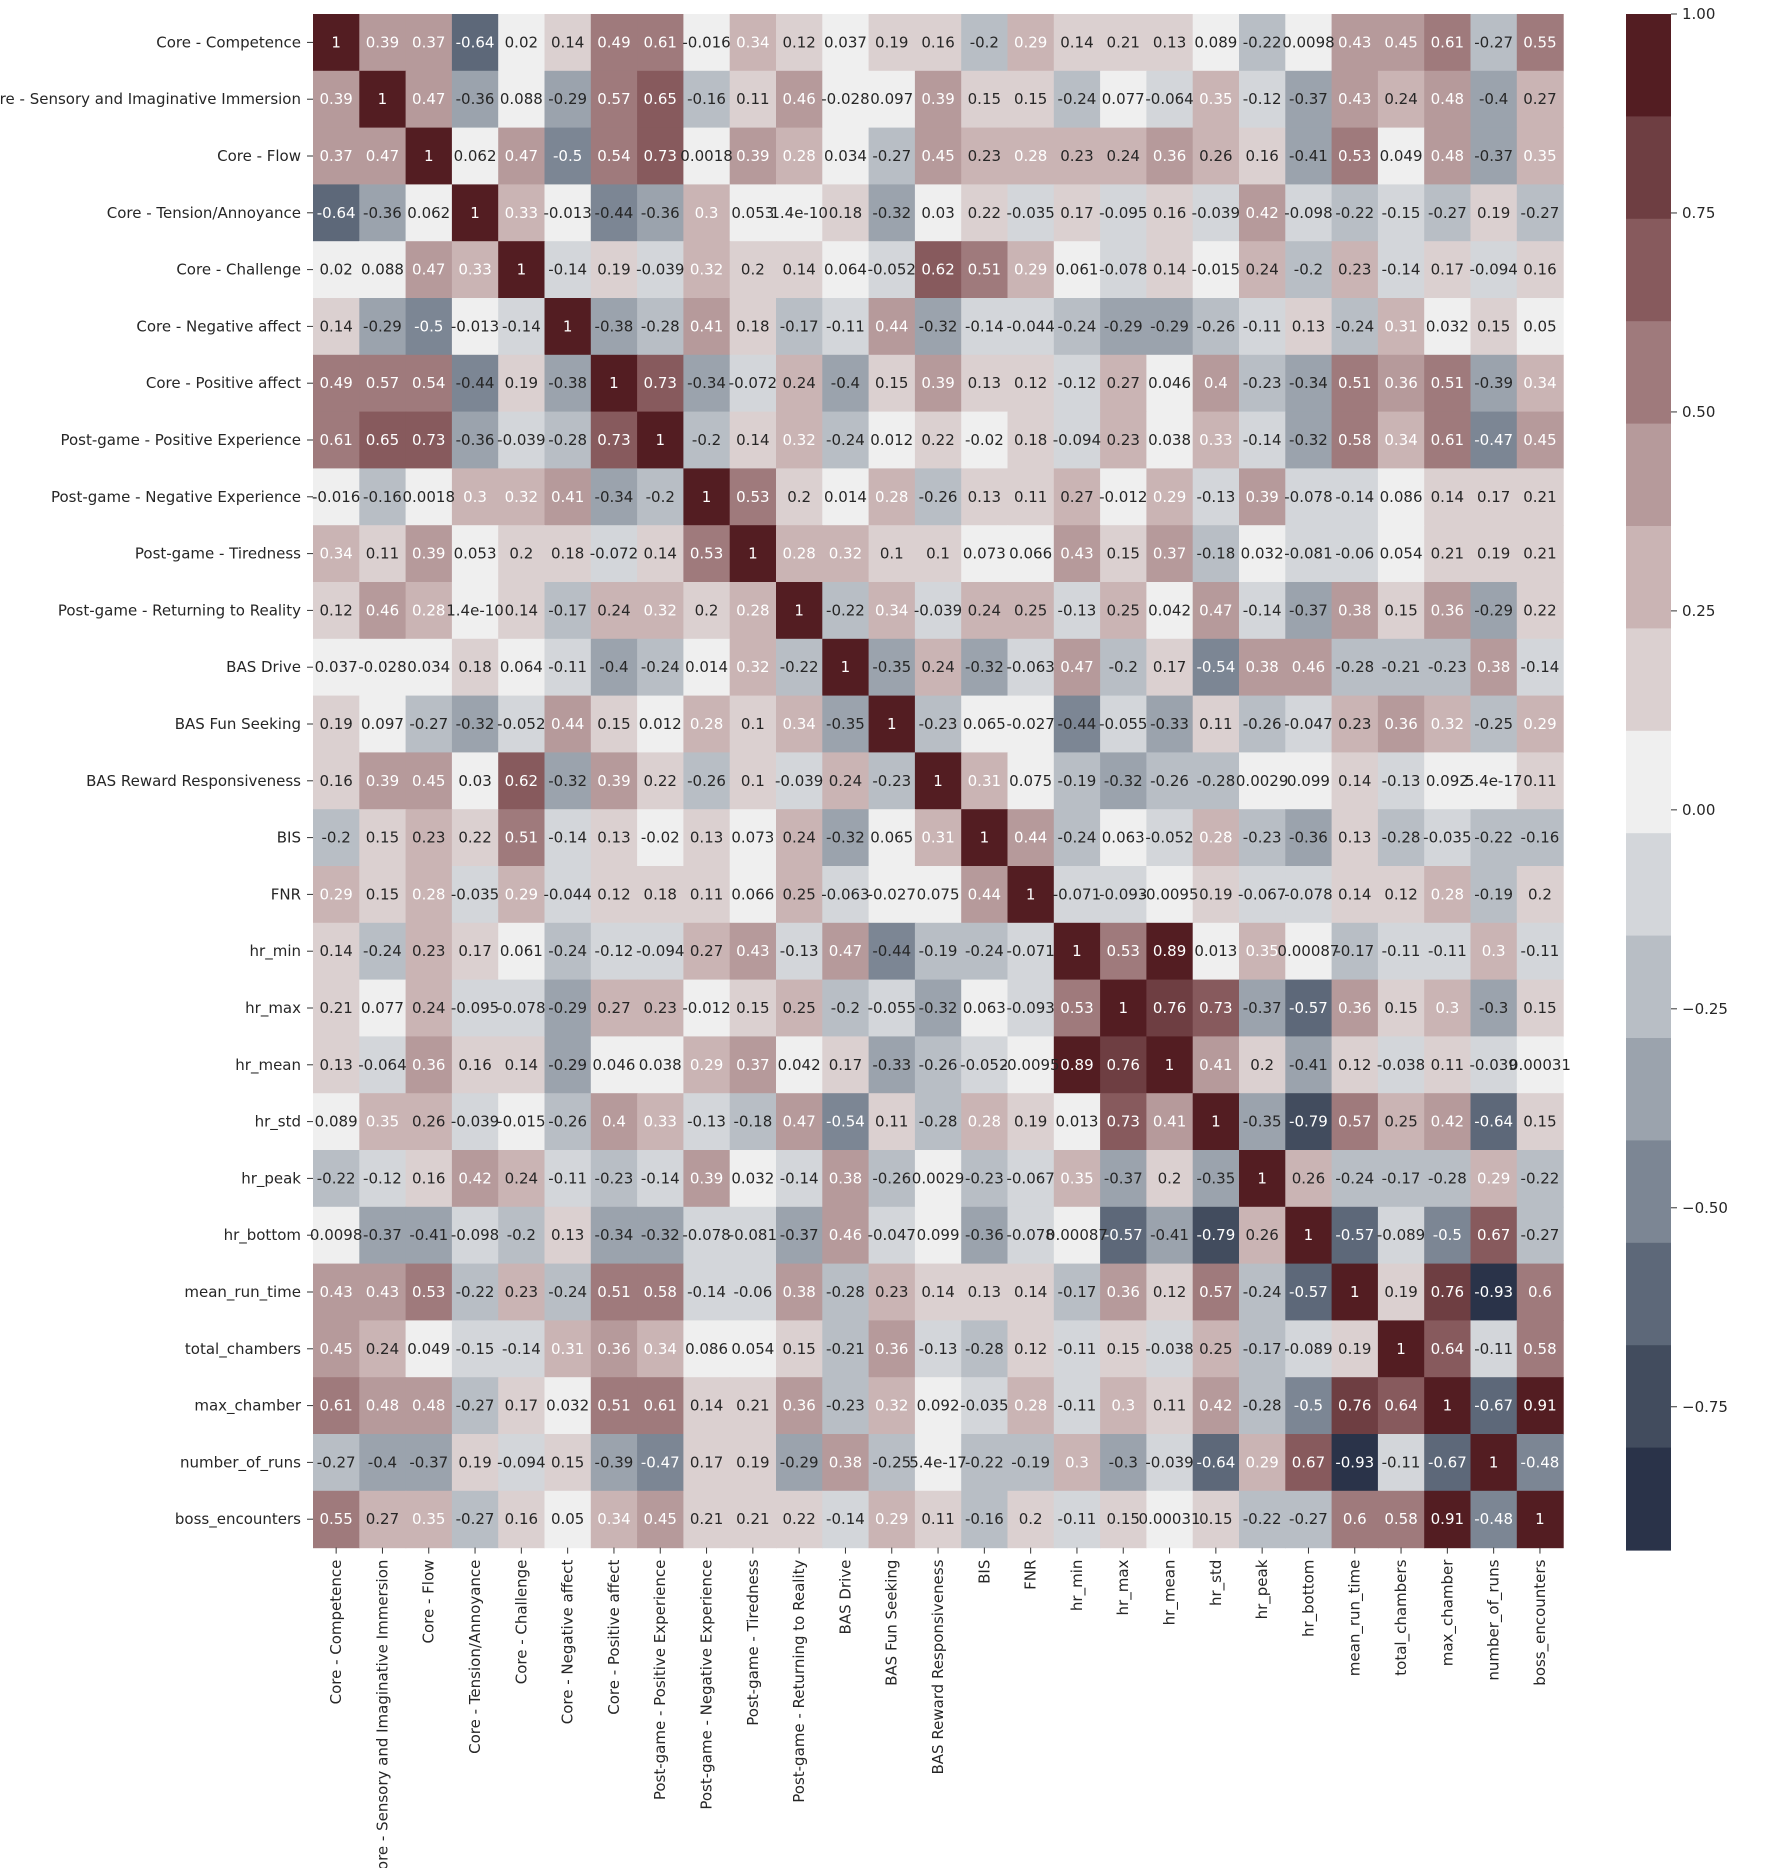 Image resolution: width=1769 pixels, height=1873 pixels. What do you see at coordinates (1447, 1612) in the screenshot?
I see `x-tick-label: max_chamber` at bounding box center [1447, 1612].